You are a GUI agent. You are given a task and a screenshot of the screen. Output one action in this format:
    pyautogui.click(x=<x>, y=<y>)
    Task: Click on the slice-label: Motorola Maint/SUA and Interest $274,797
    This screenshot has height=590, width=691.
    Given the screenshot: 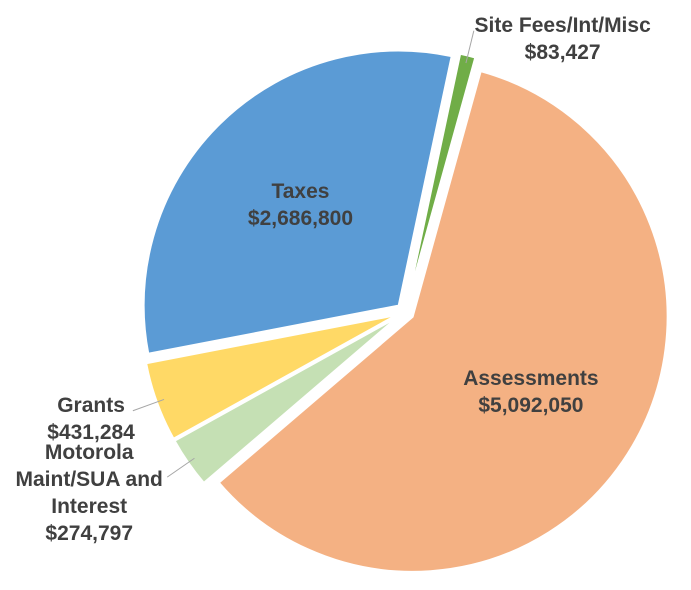 What is the action you would take?
    pyautogui.click(x=89, y=493)
    